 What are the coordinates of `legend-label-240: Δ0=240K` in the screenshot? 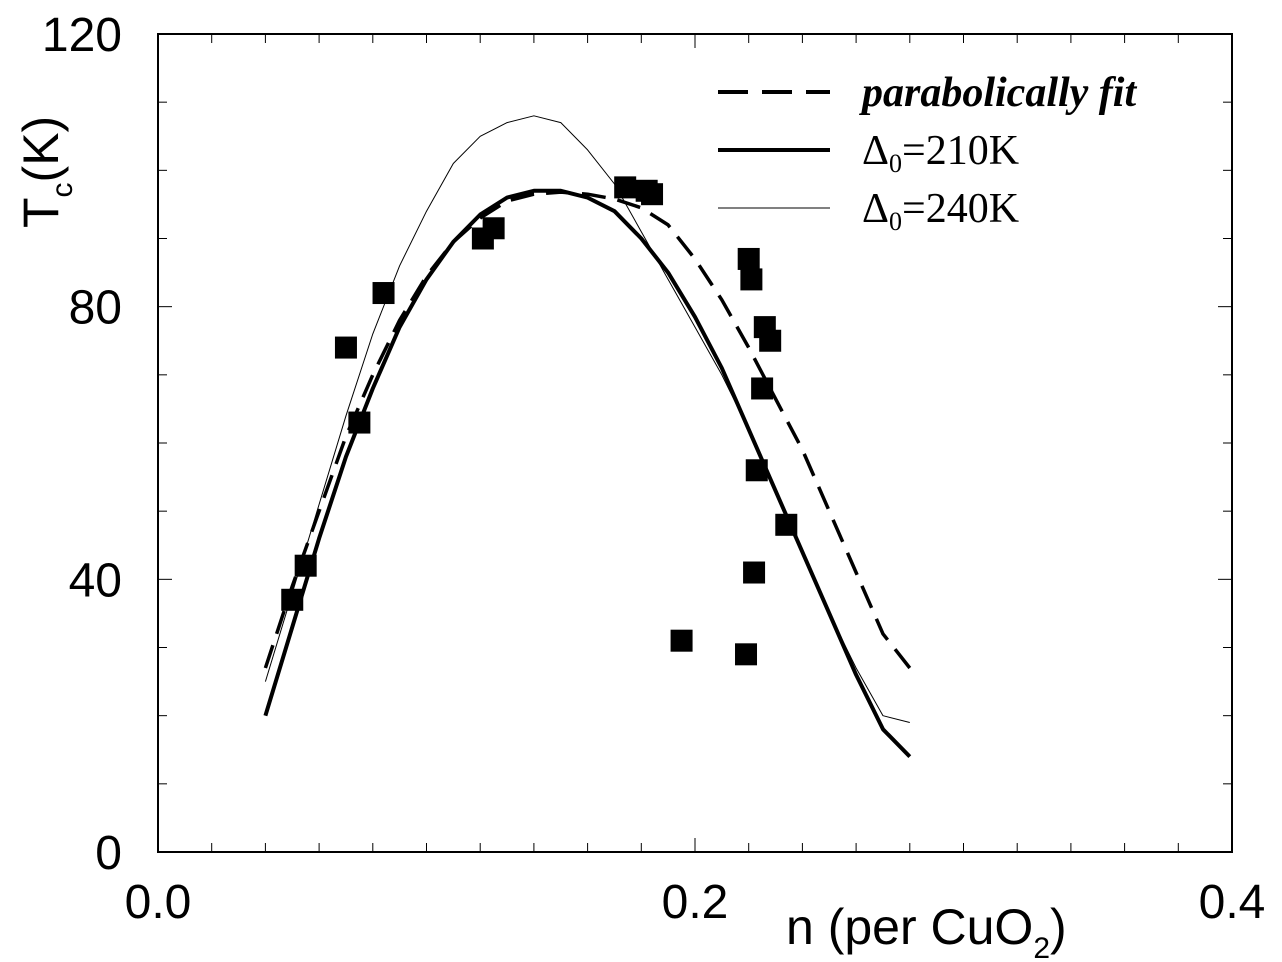 It's located at (940, 211).